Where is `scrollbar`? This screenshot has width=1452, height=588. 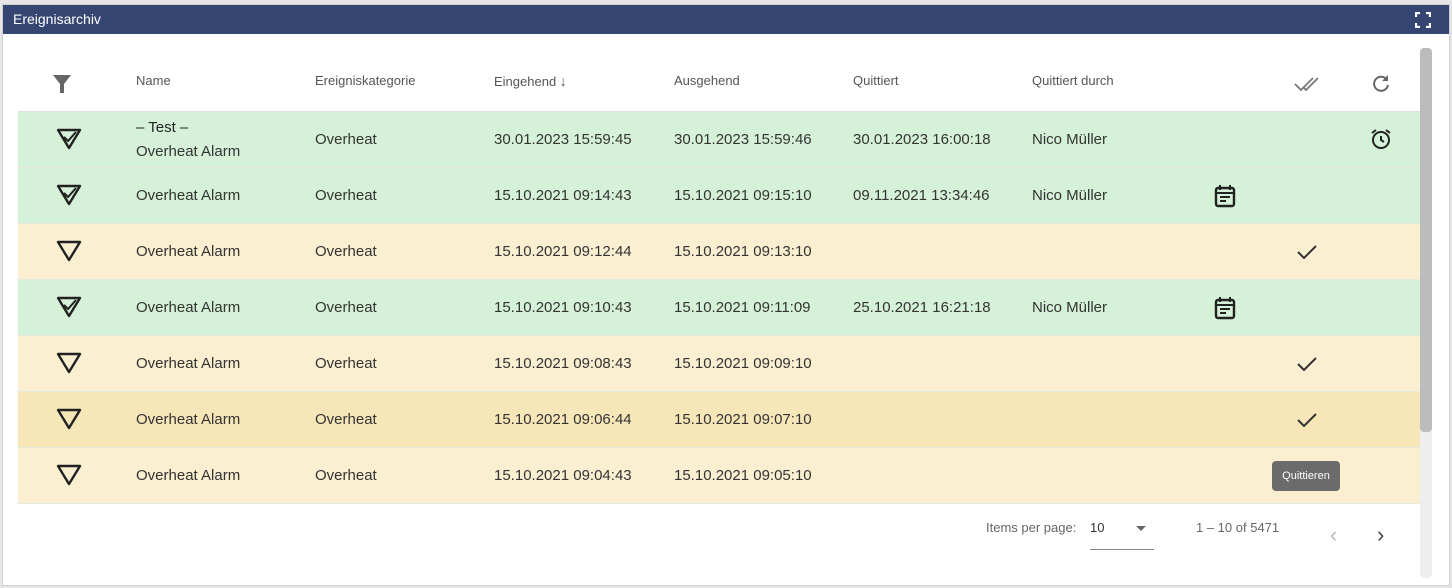 scrollbar is located at coordinates (1426, 313).